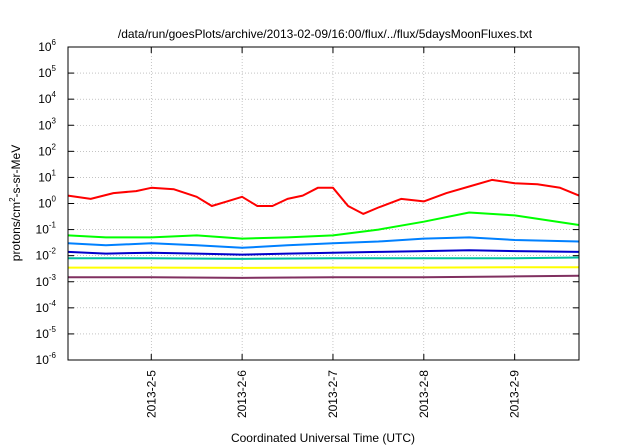 The width and height of the screenshot is (640, 448). What do you see at coordinates (54, 68) in the screenshot?
I see `y-tick-exp: 5` at bounding box center [54, 68].